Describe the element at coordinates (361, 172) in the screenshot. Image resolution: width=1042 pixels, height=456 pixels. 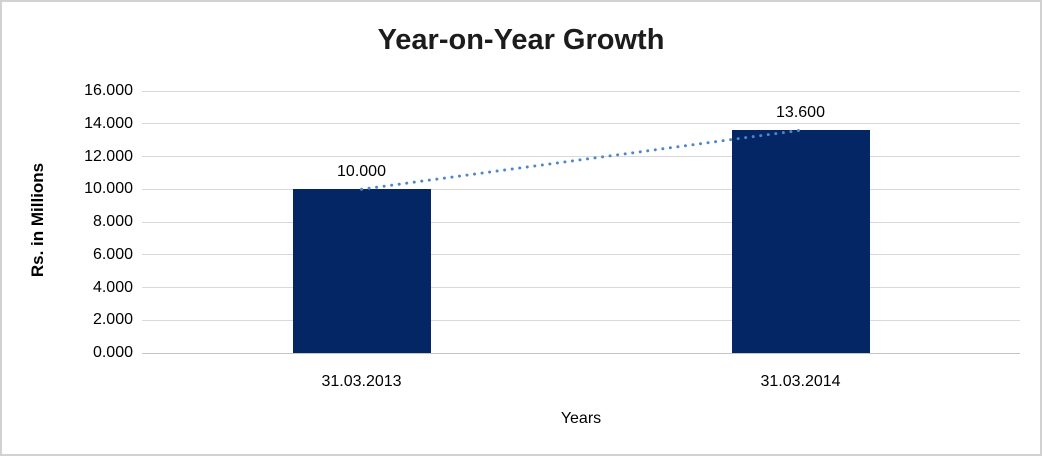
I see `data-label: 10.000` at that location.